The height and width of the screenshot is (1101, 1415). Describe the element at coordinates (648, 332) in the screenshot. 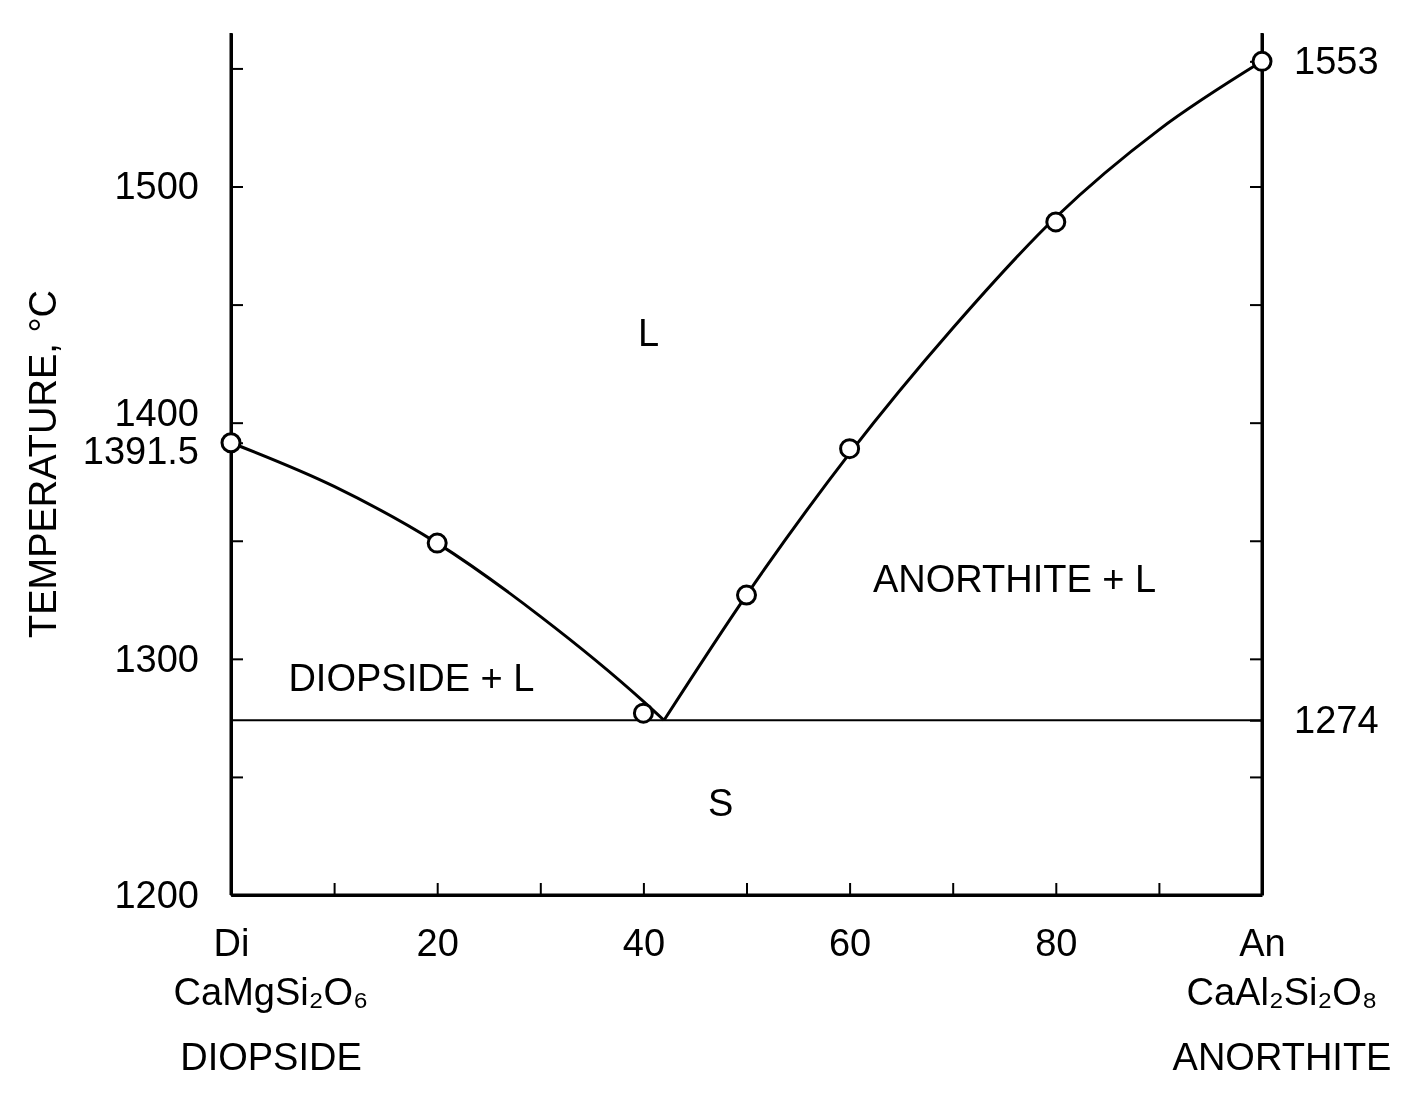

I see `annotation: L` at that location.